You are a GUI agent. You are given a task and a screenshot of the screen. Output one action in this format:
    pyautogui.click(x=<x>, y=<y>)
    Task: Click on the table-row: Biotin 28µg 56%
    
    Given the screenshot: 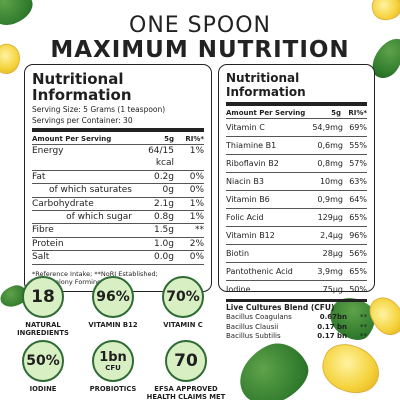 What is the action you would take?
    pyautogui.click(x=296, y=253)
    